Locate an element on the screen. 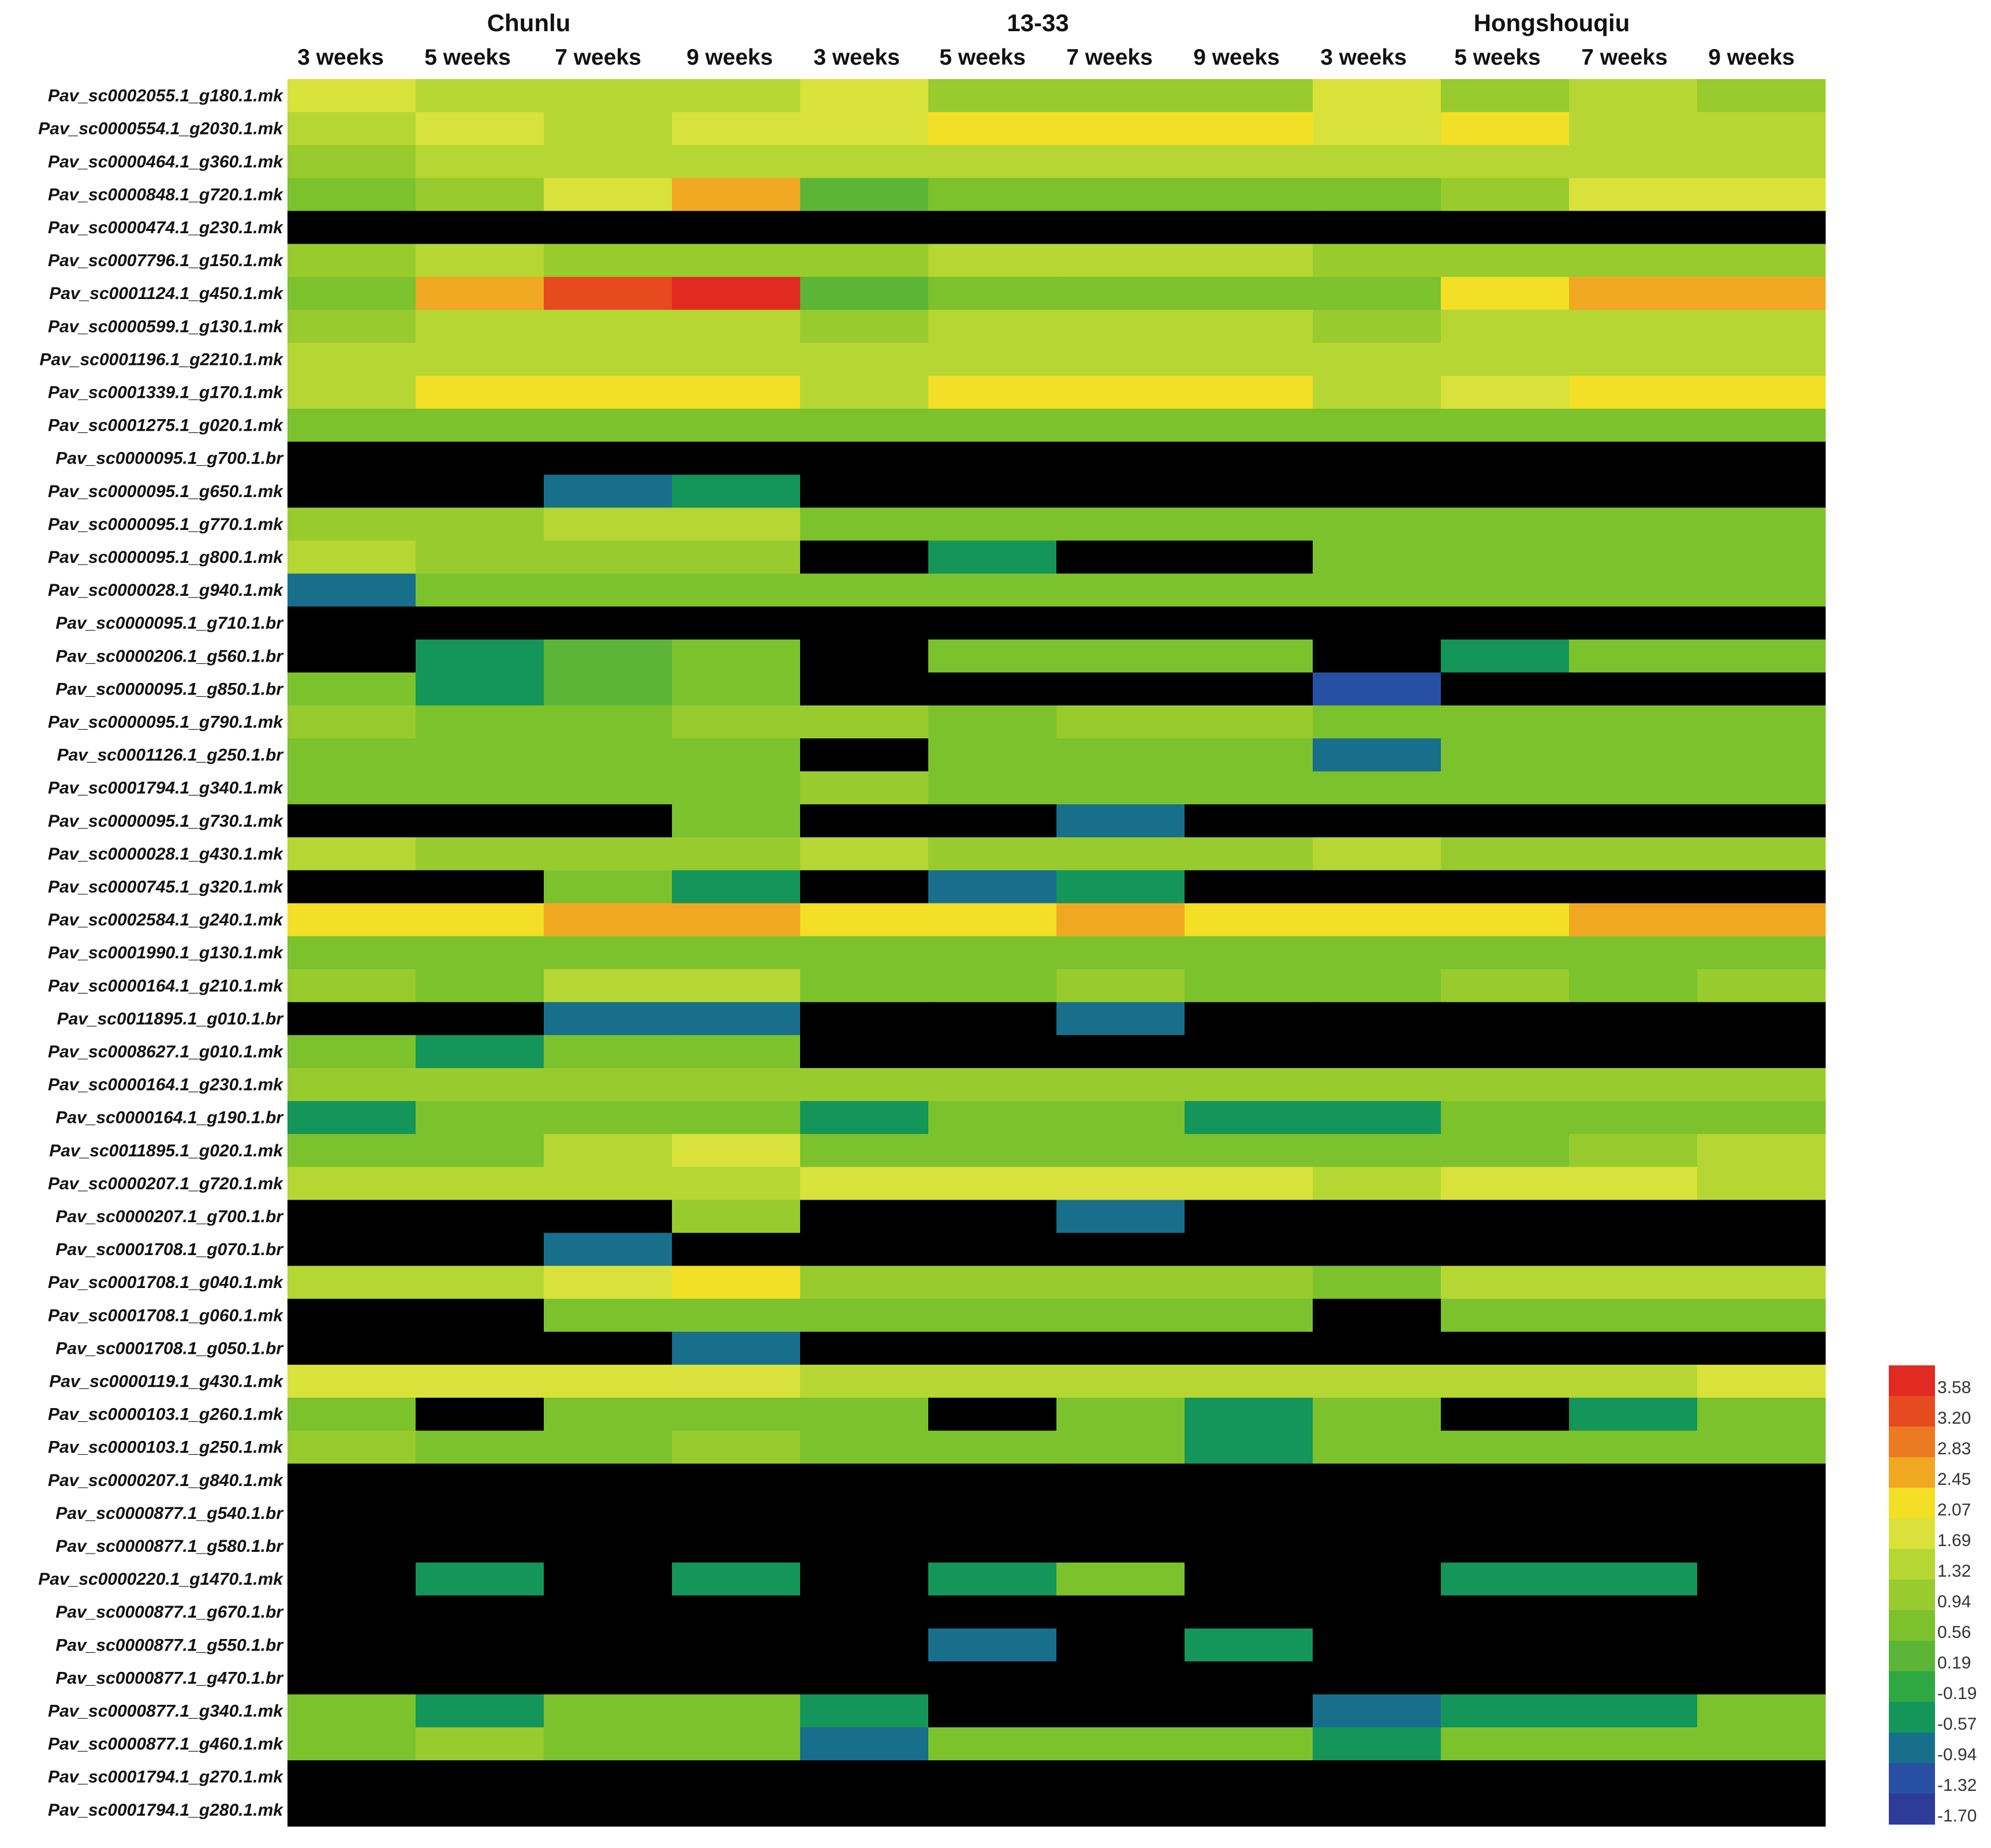 Image resolution: width=1991 pixels, height=1848 pixels. group-header-13-33: 13-33 is located at coordinates (1038, 22).